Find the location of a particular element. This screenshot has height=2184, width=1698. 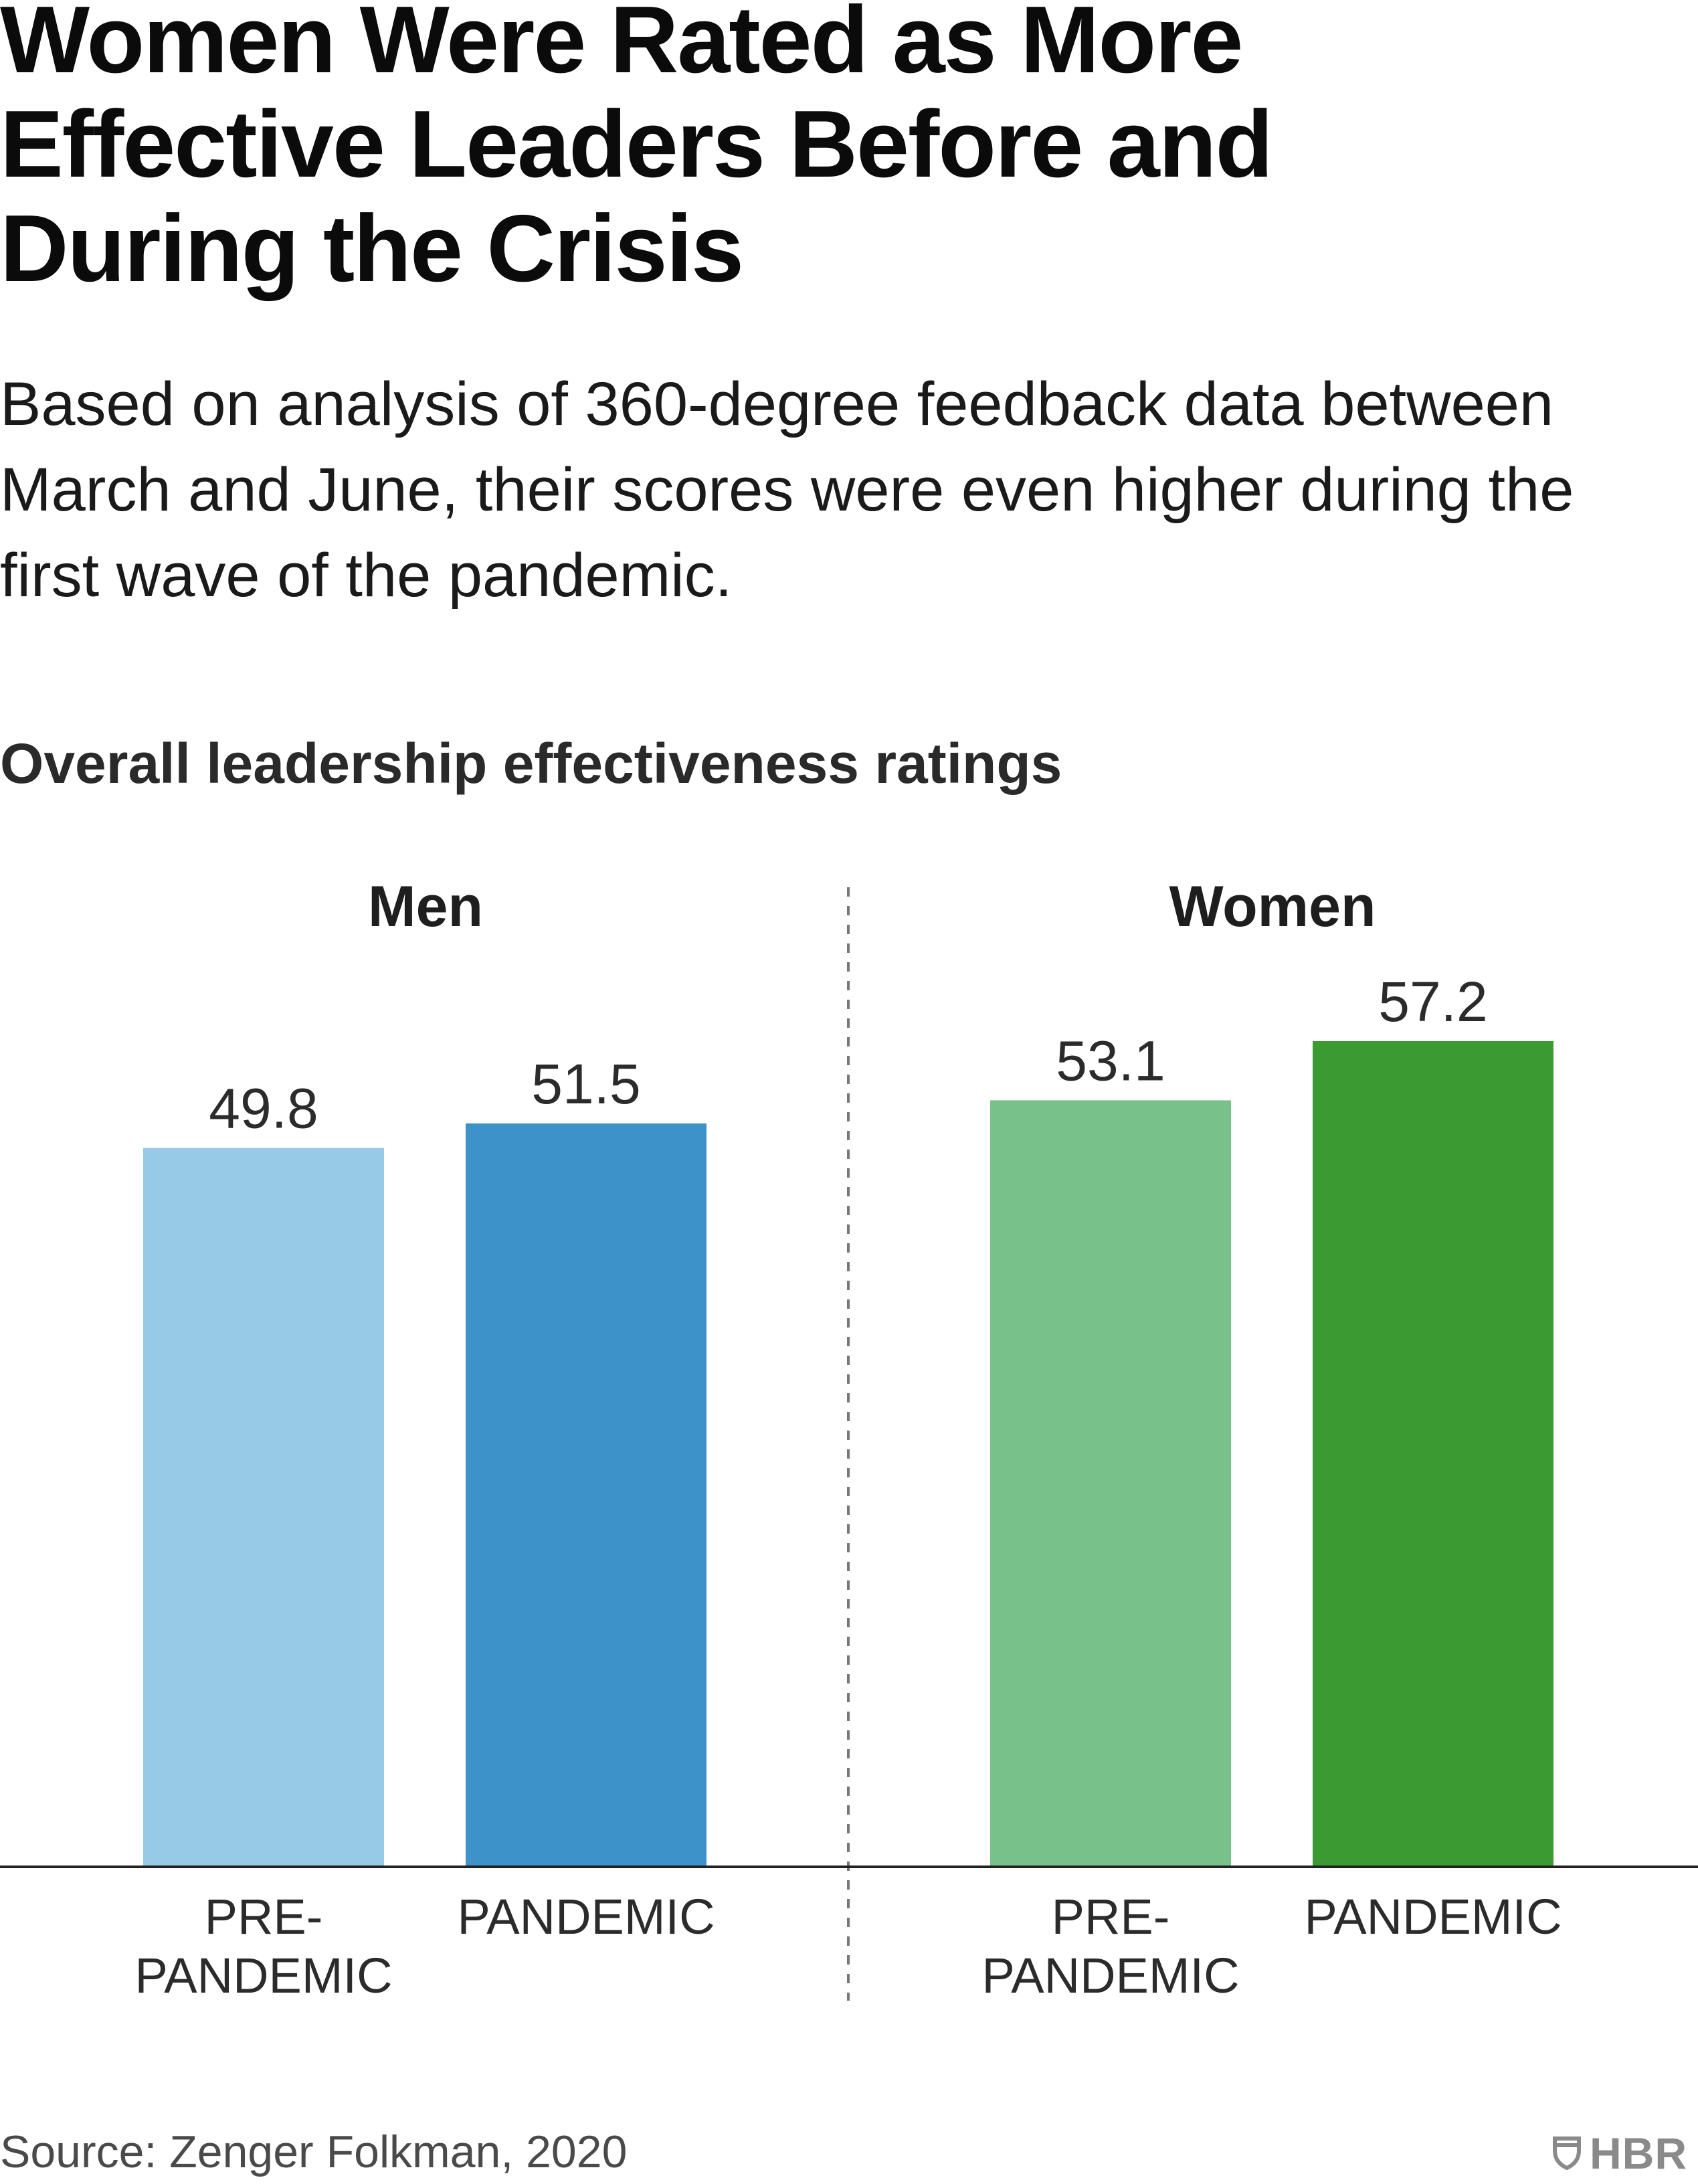

source-note: Source: Zenger Folkman, 2020 is located at coordinates (314, 2151).